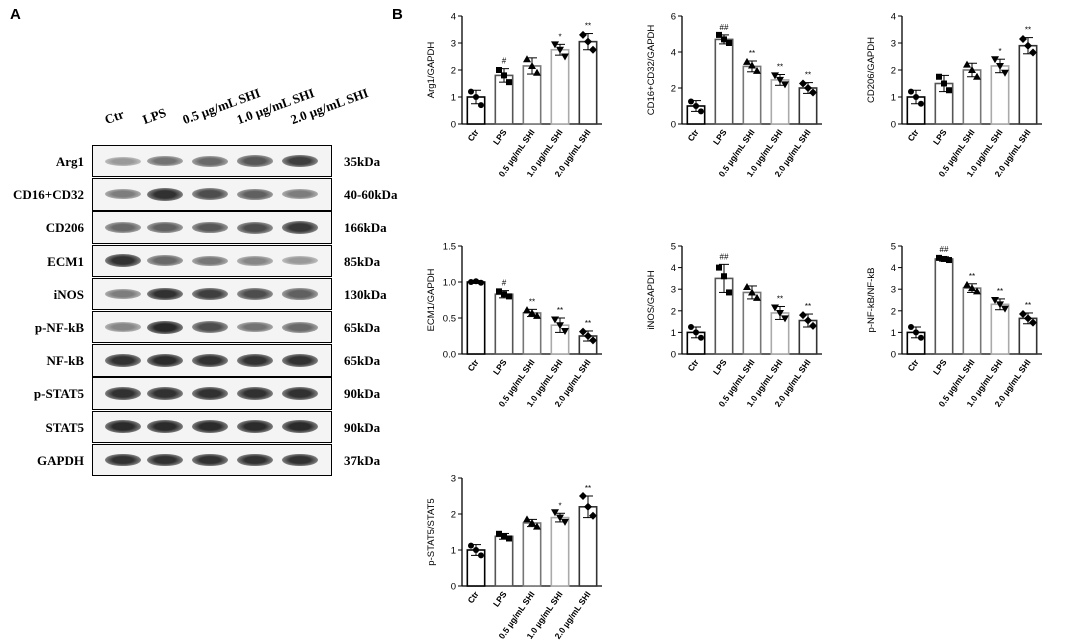 The height and width of the screenshot is (640, 1084). Describe the element at coordinates (154, 116) in the screenshot. I see `lane-label: LPS` at that location.